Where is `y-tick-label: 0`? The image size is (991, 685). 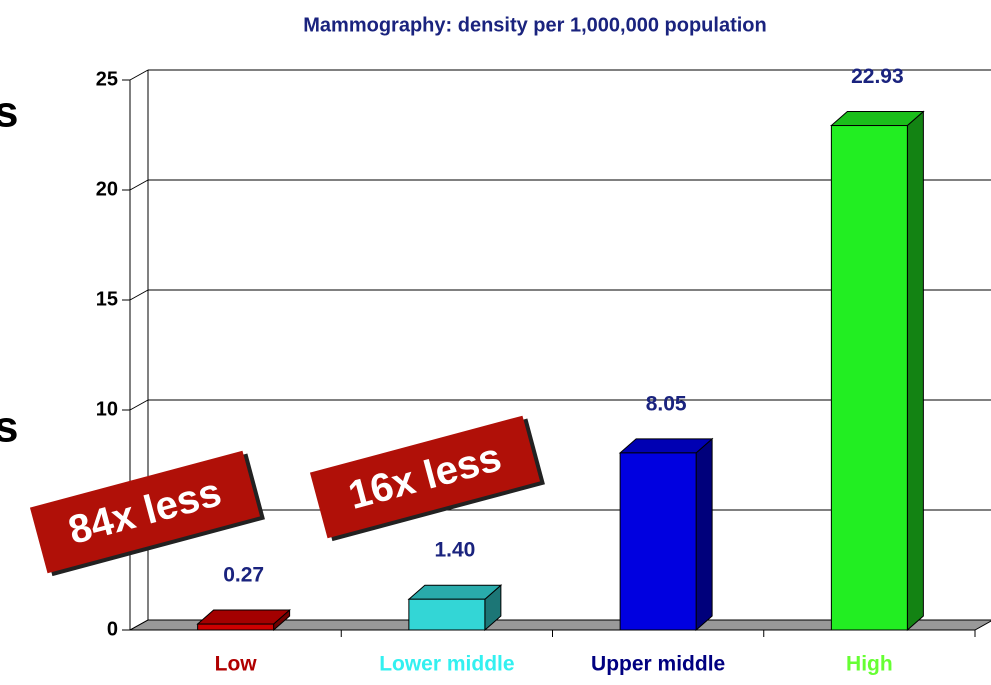
y-tick-label: 0 is located at coordinates (112, 629).